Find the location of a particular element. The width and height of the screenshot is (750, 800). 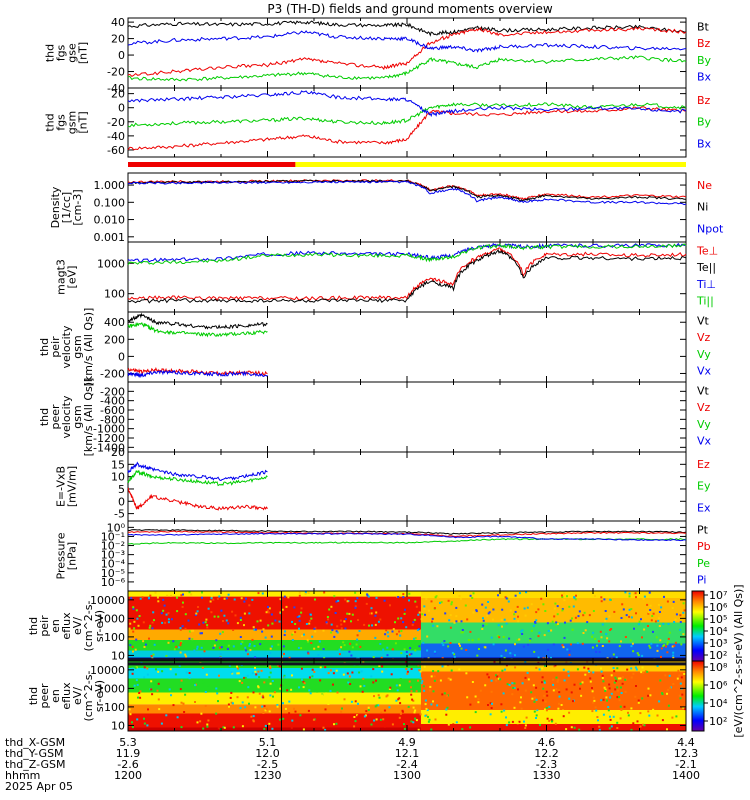

series-Pt-line is located at coordinates (407, 532).